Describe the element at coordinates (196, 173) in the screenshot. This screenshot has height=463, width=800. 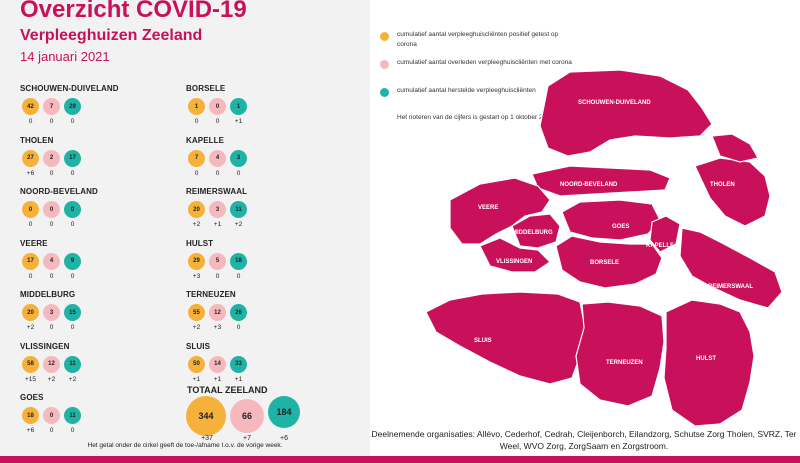
I see `positive-delta: 0` at that location.